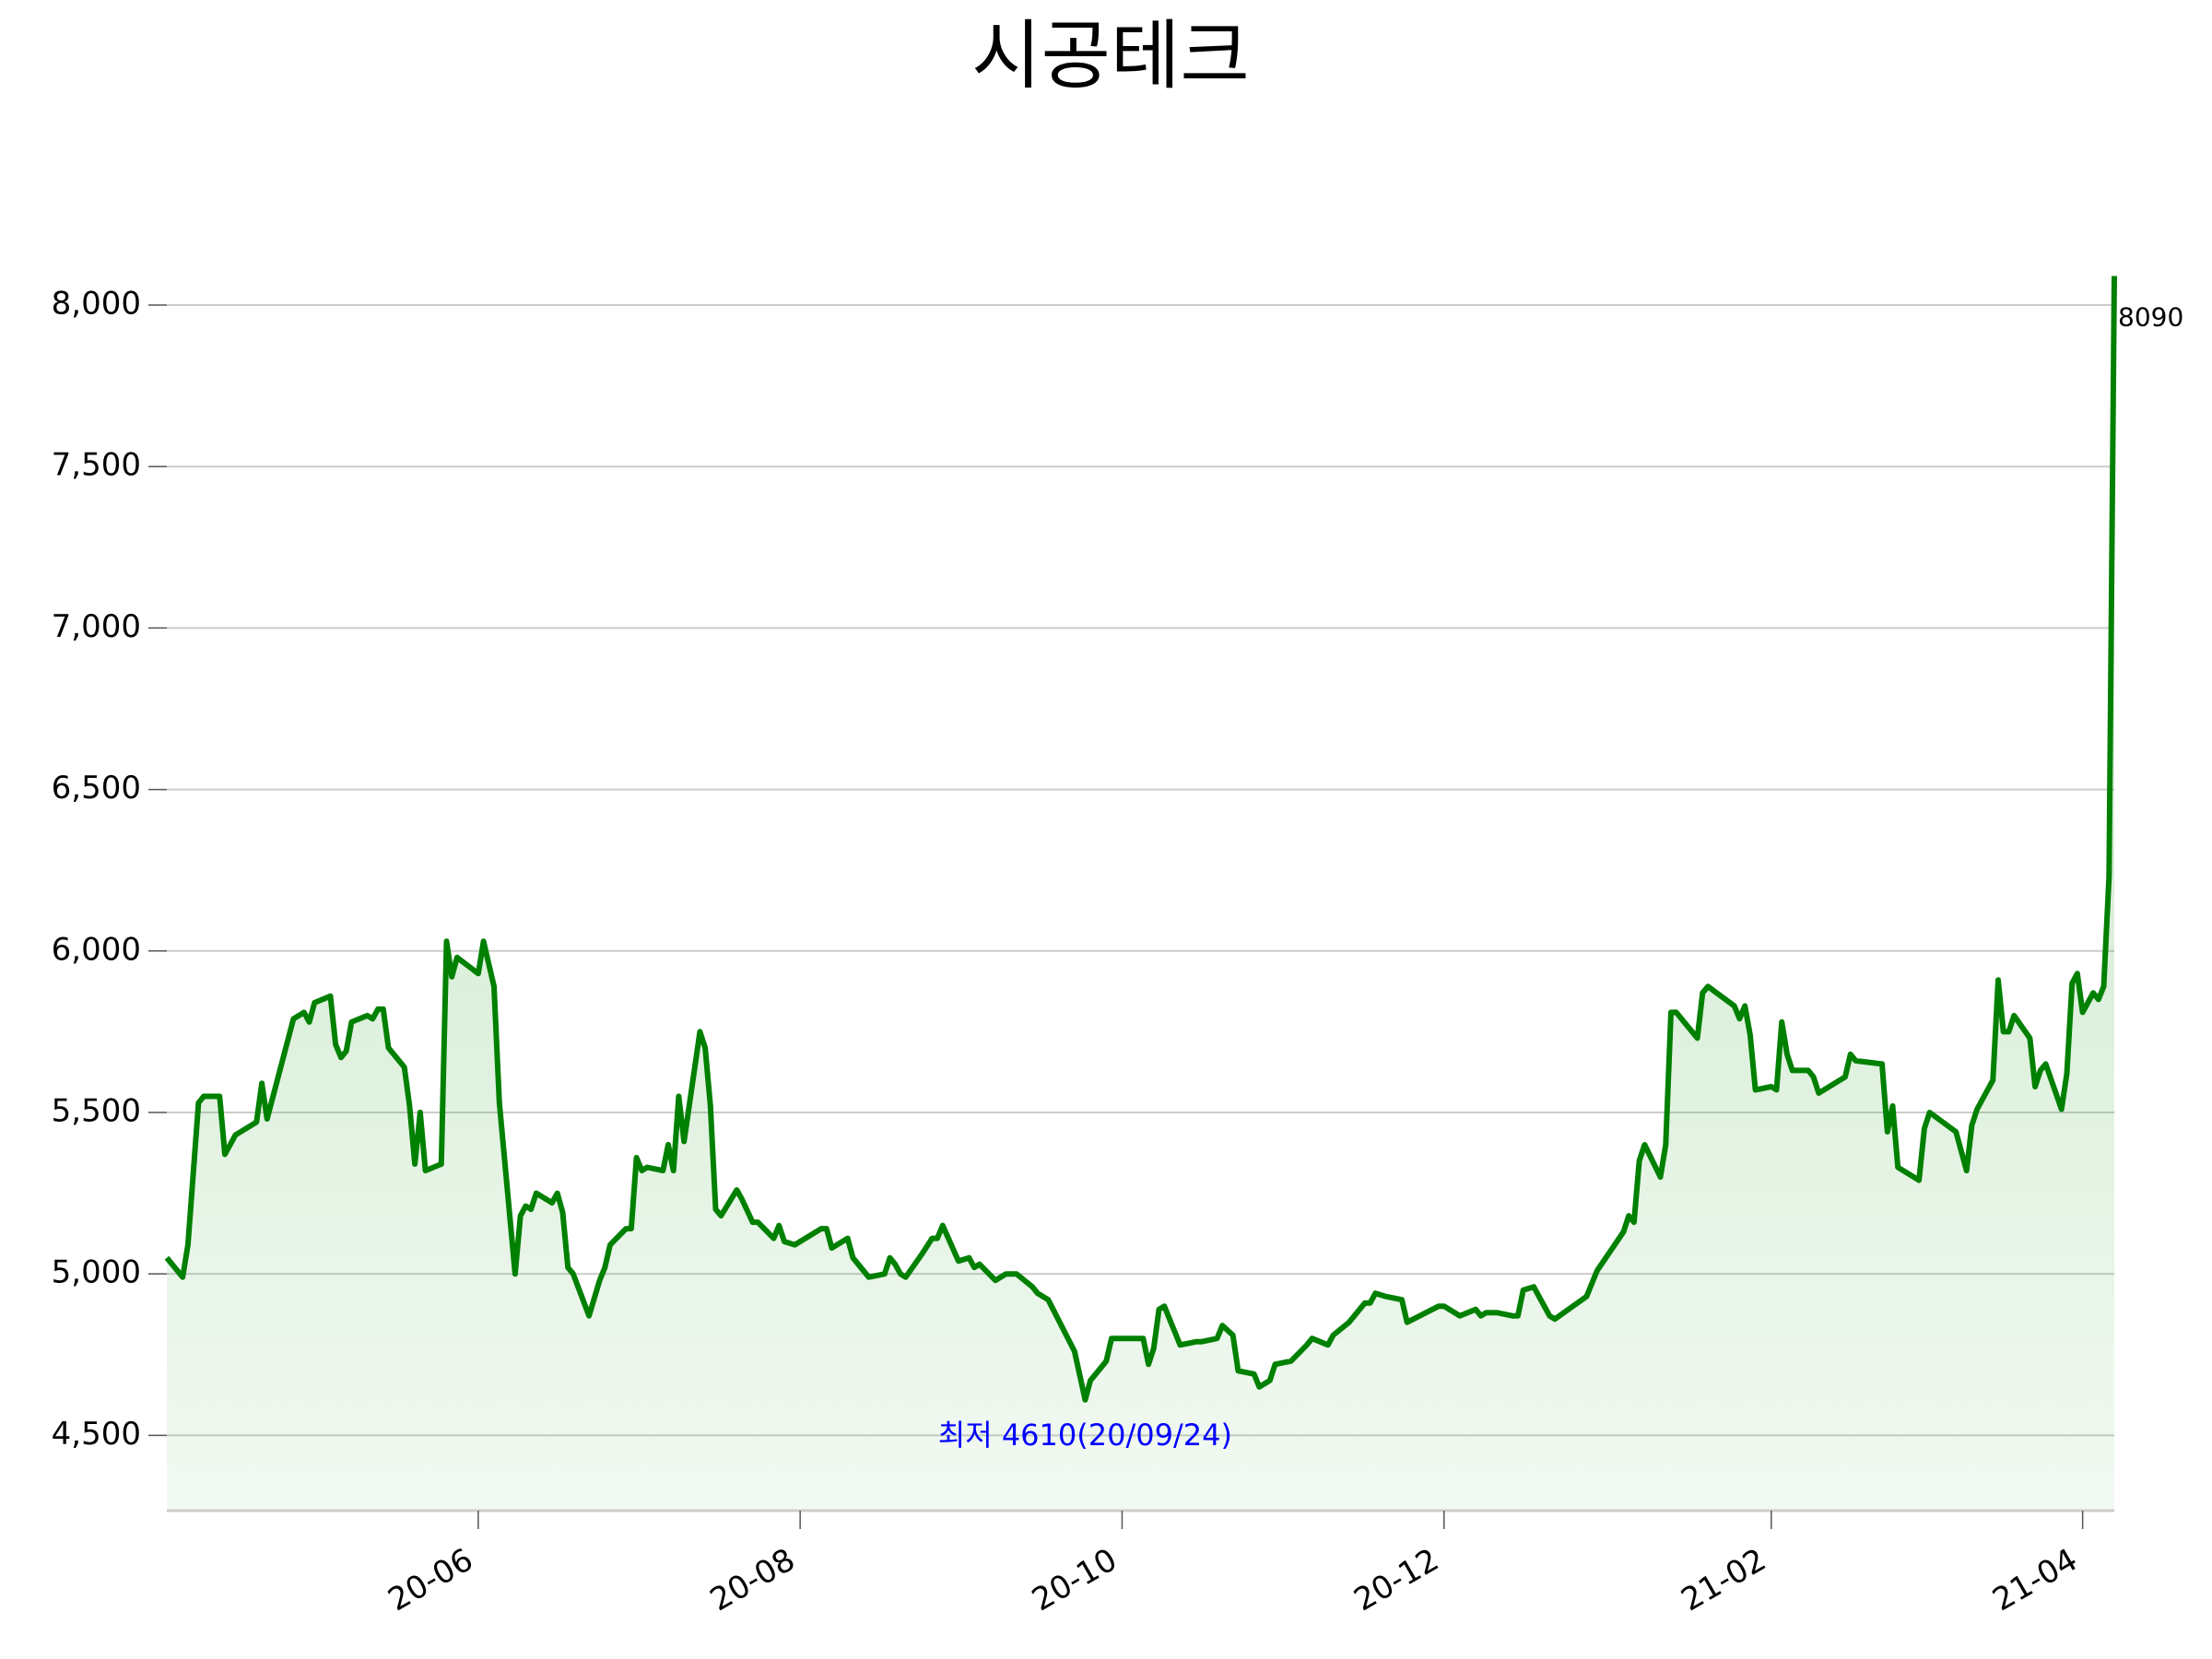 The height and width of the screenshot is (1659, 2212). Describe the element at coordinates (96, 1110) in the screenshot. I see `y-tick-label: 5,500` at that location.